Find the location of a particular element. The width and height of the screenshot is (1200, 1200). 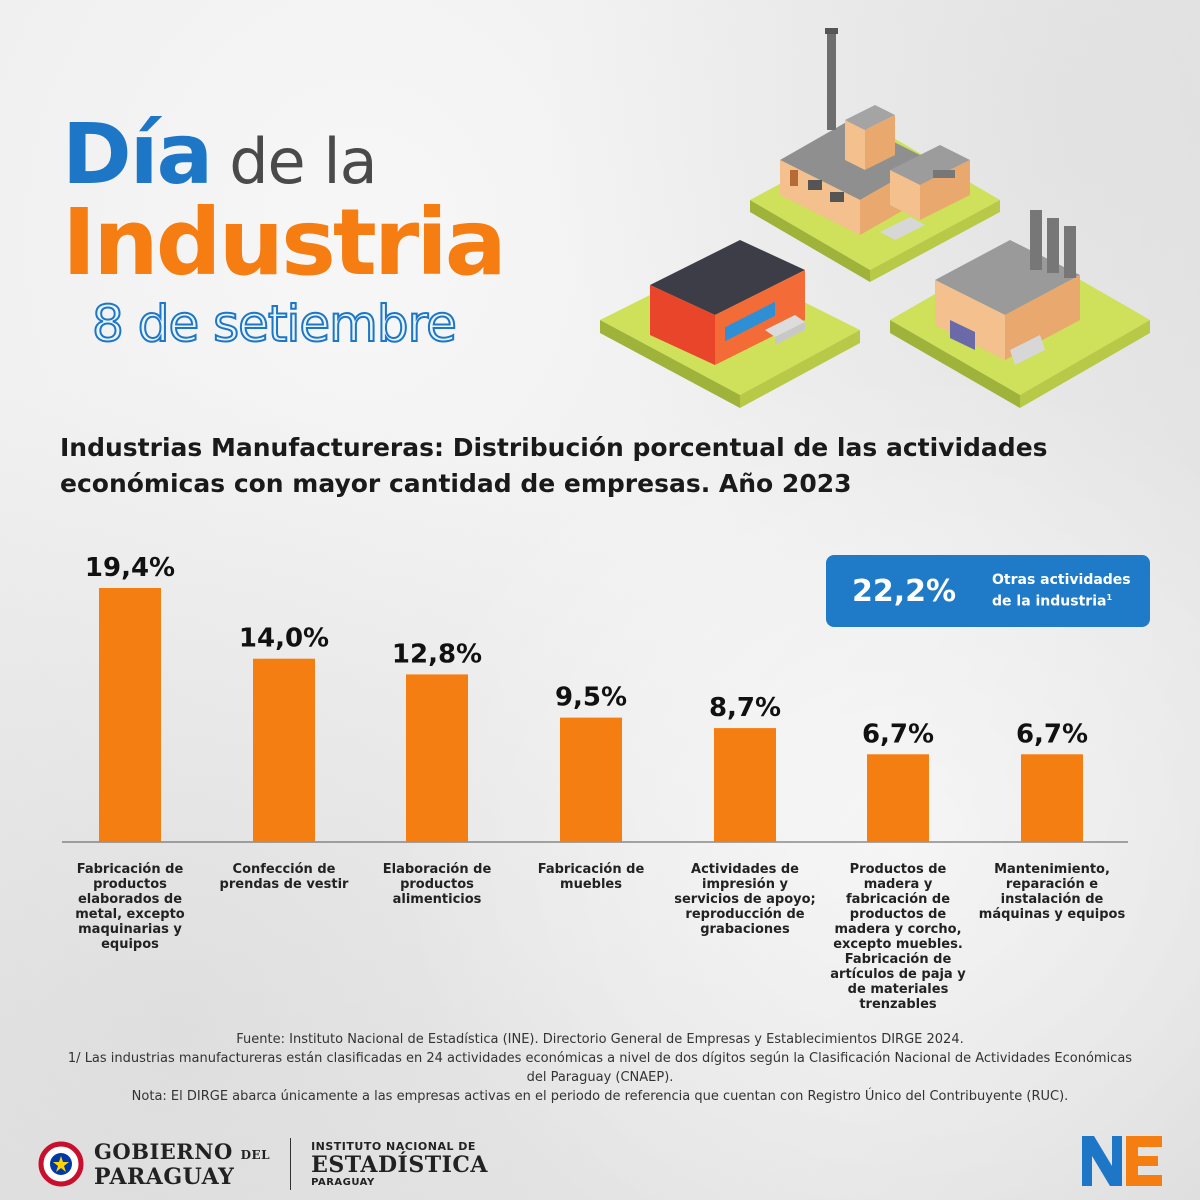

gov-text: GOBIERNO DEL PARAGUAY is located at coordinates (182, 1164).